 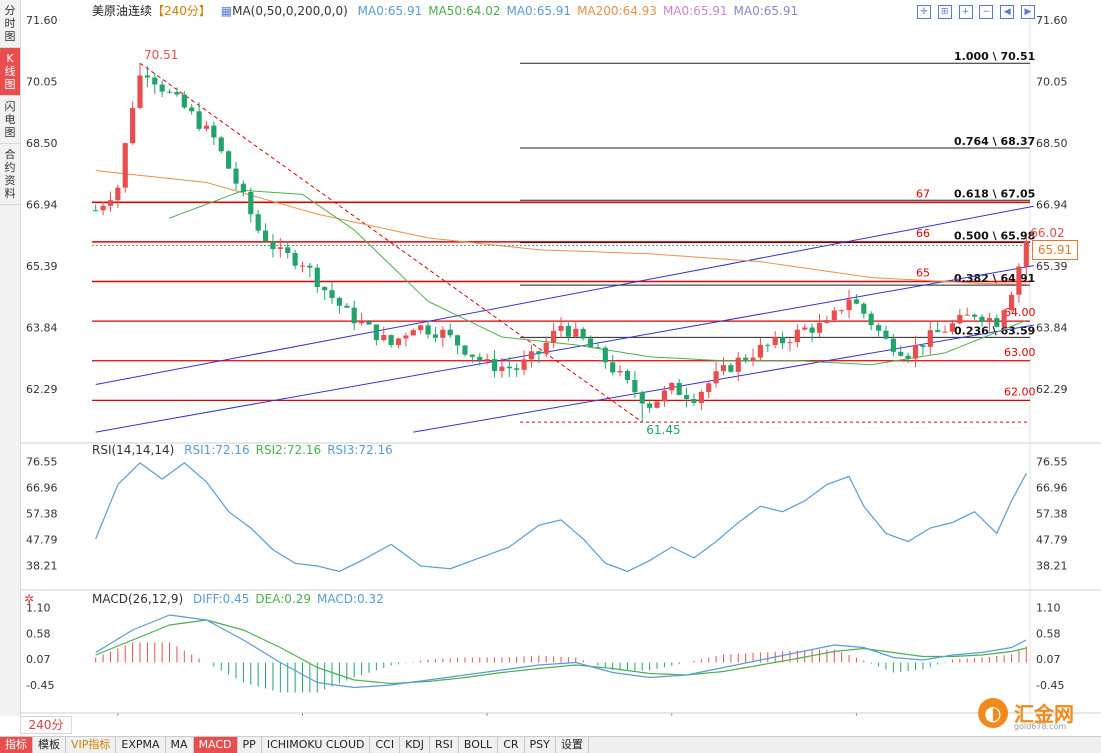 What do you see at coordinates (994, 56) in the screenshot?
I see `fib-label: 1.000 \ 70.51` at bounding box center [994, 56].